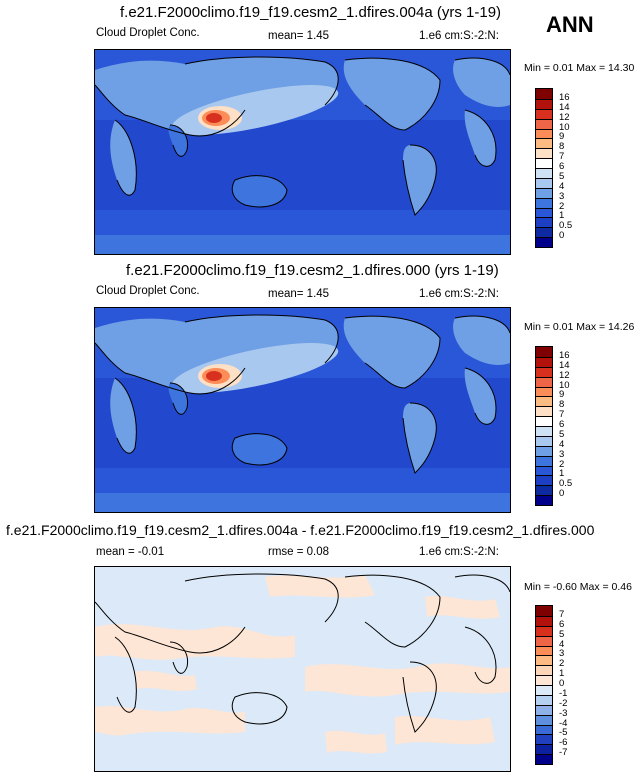  What do you see at coordinates (564, 127) in the screenshot?
I see `colorbar-tick-label: 10` at bounding box center [564, 127].